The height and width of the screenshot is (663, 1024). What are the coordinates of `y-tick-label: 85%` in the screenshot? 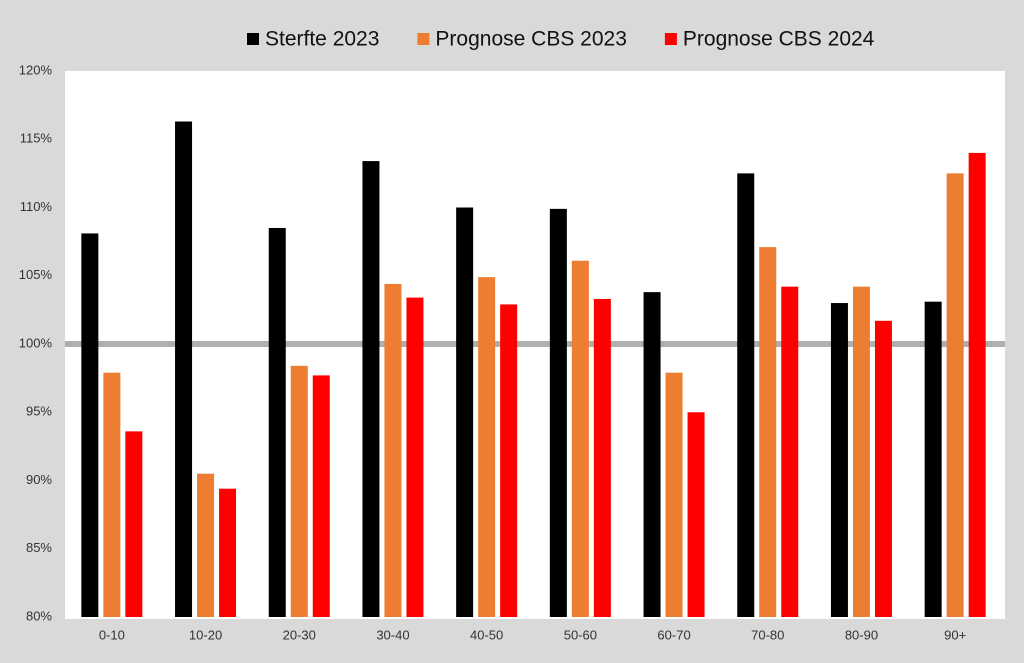 It's located at (39, 547).